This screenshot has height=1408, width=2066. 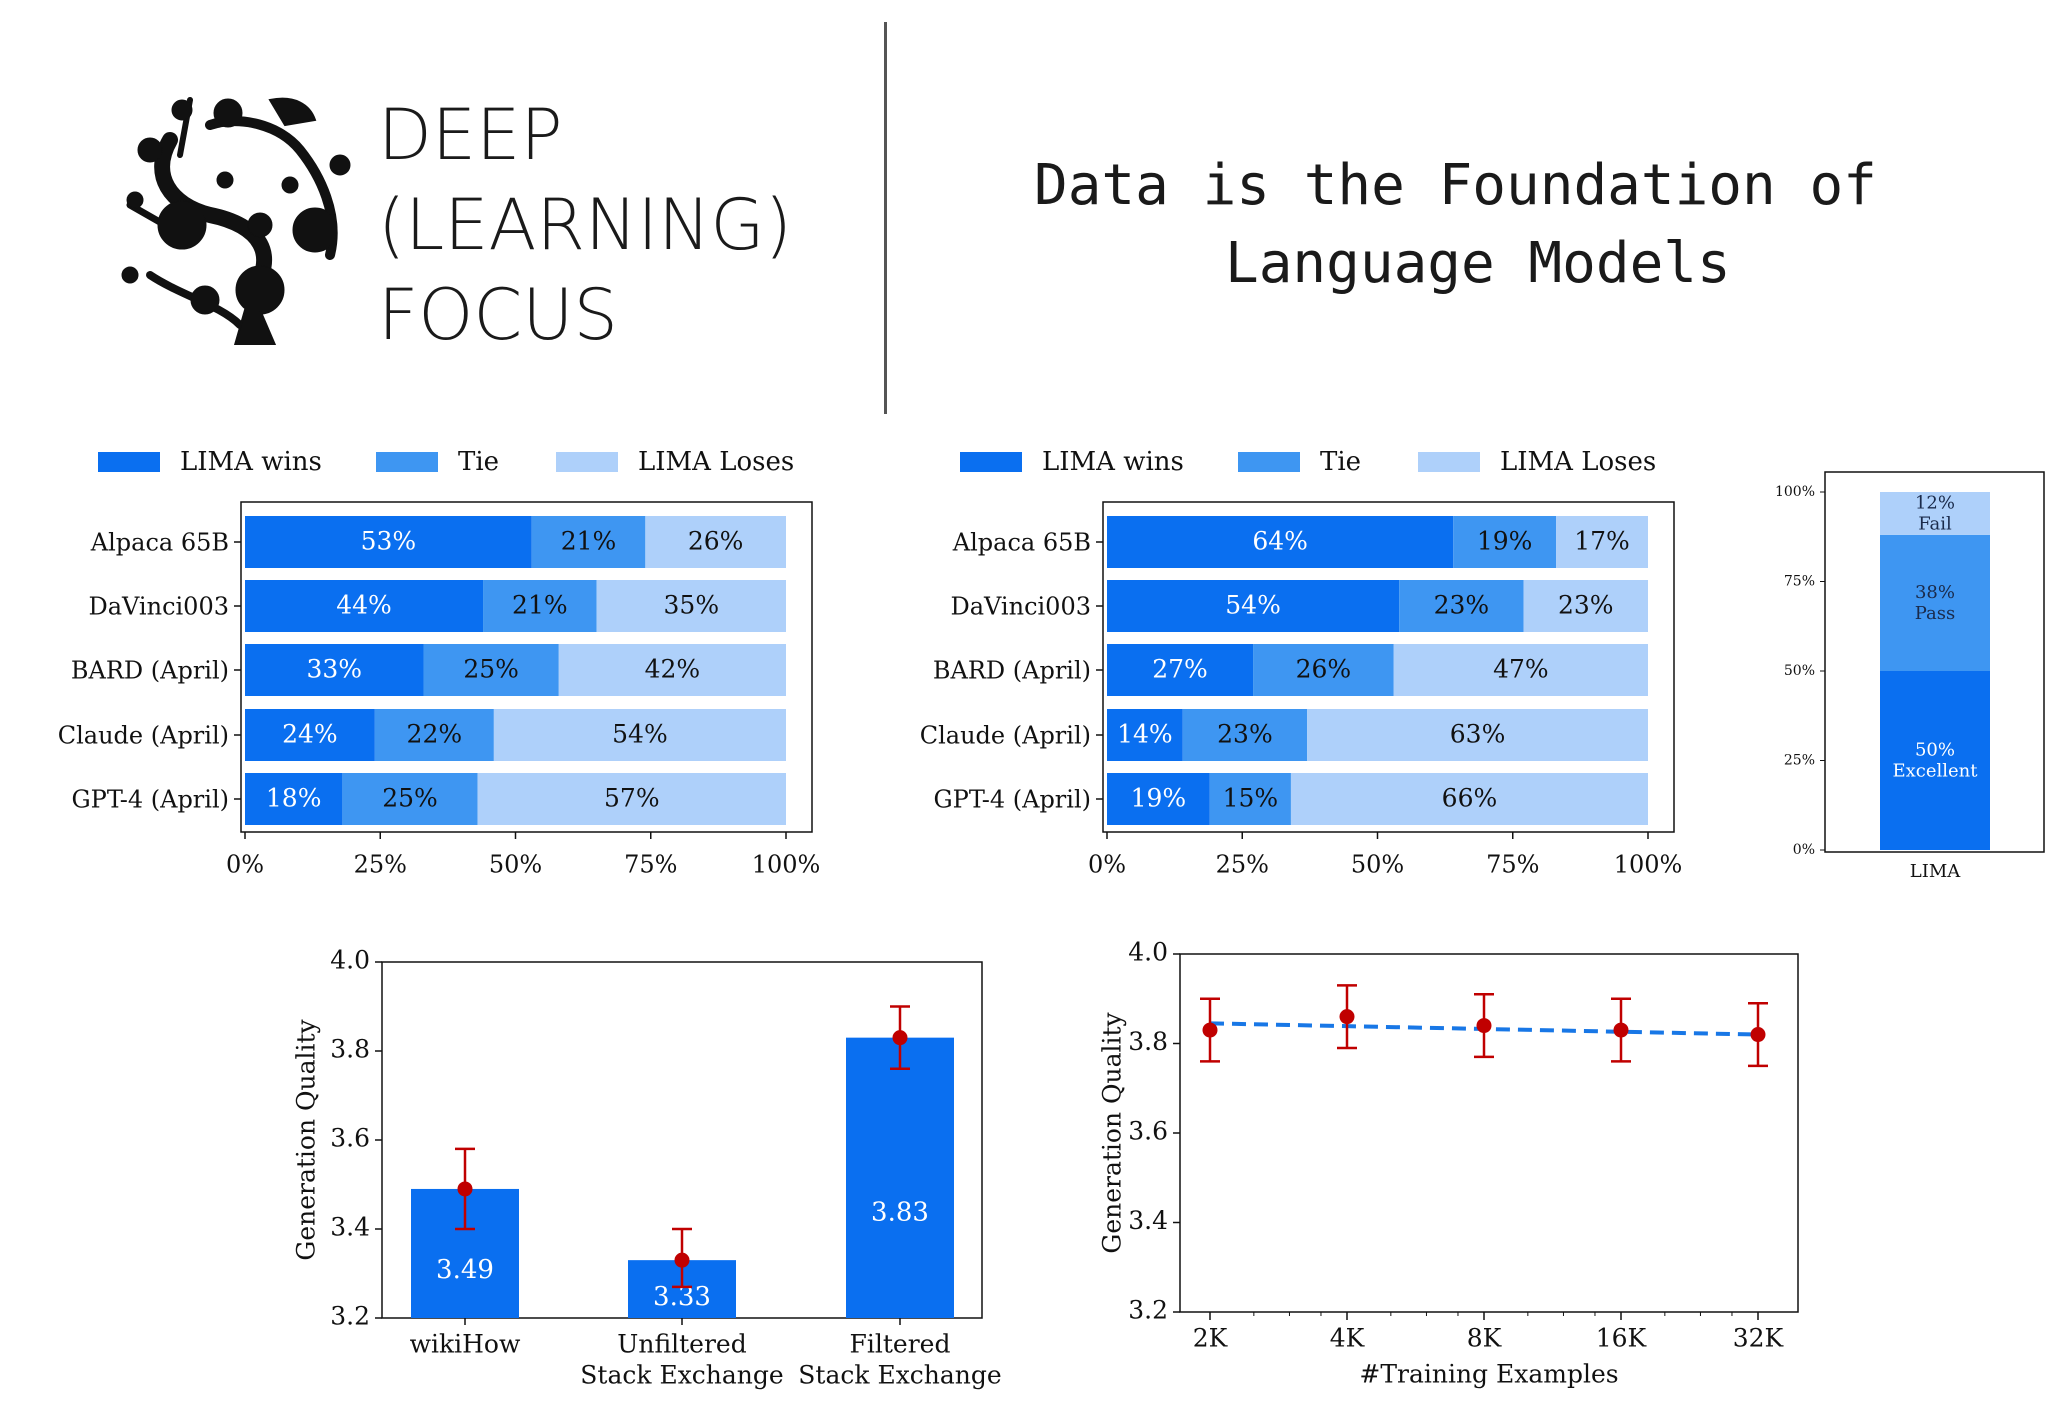 I want to click on data-label: Excellent, so click(x=1935, y=771).